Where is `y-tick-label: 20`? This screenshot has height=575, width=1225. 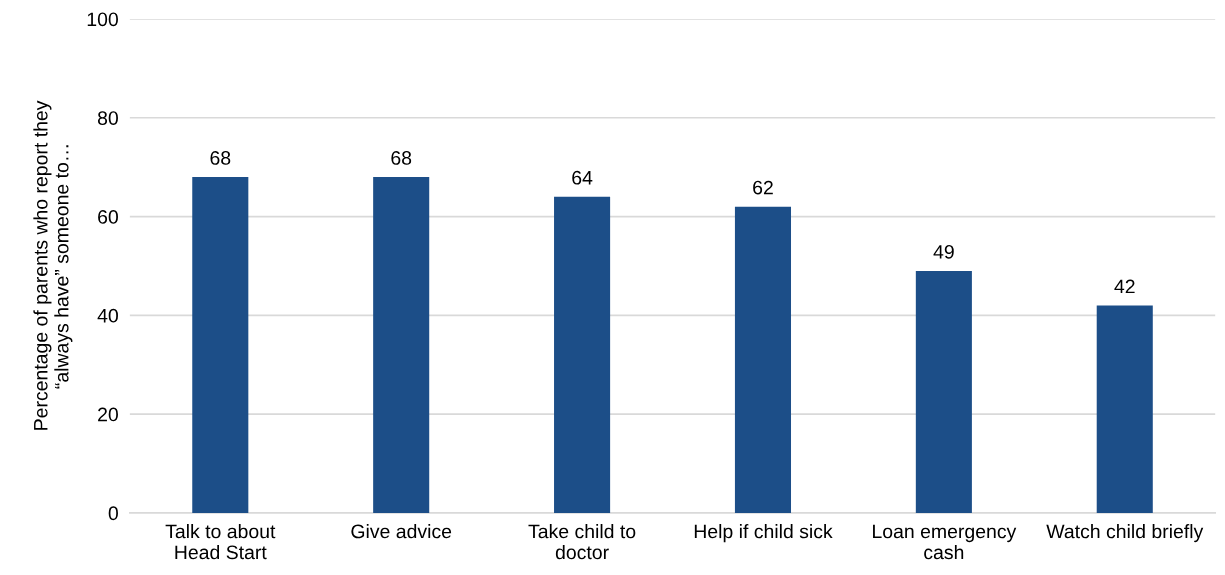
y-tick-label: 20 is located at coordinates (108, 414).